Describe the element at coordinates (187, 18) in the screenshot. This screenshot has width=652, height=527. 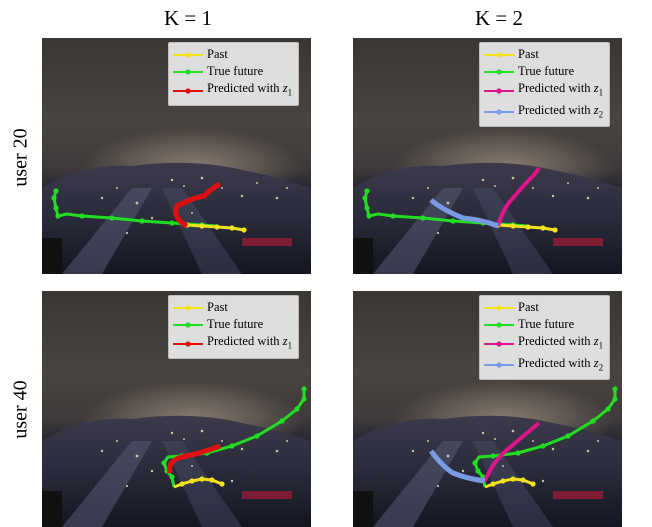
I see `column-title-k1: K = 1` at that location.